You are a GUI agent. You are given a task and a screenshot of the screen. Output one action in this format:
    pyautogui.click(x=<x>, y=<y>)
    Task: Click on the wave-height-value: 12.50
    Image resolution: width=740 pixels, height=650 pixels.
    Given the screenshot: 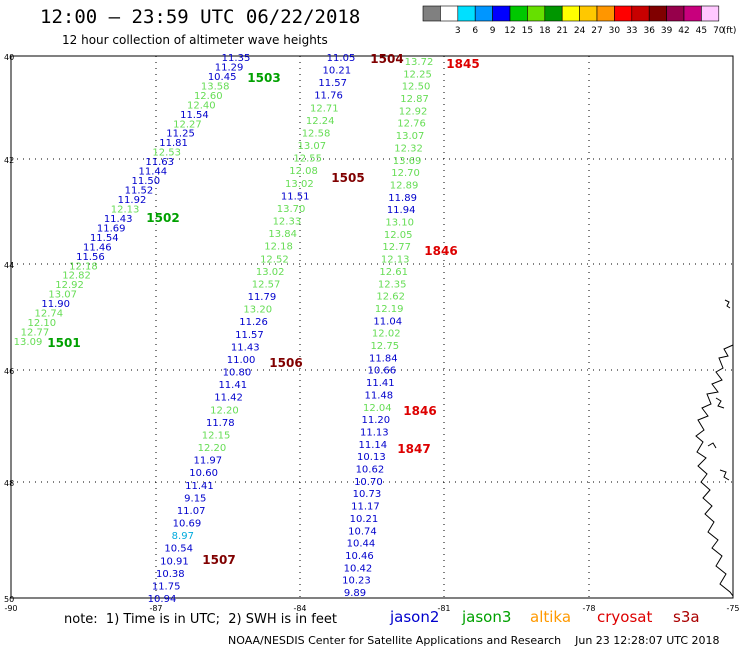 What is the action you would take?
    pyautogui.click(x=416, y=87)
    